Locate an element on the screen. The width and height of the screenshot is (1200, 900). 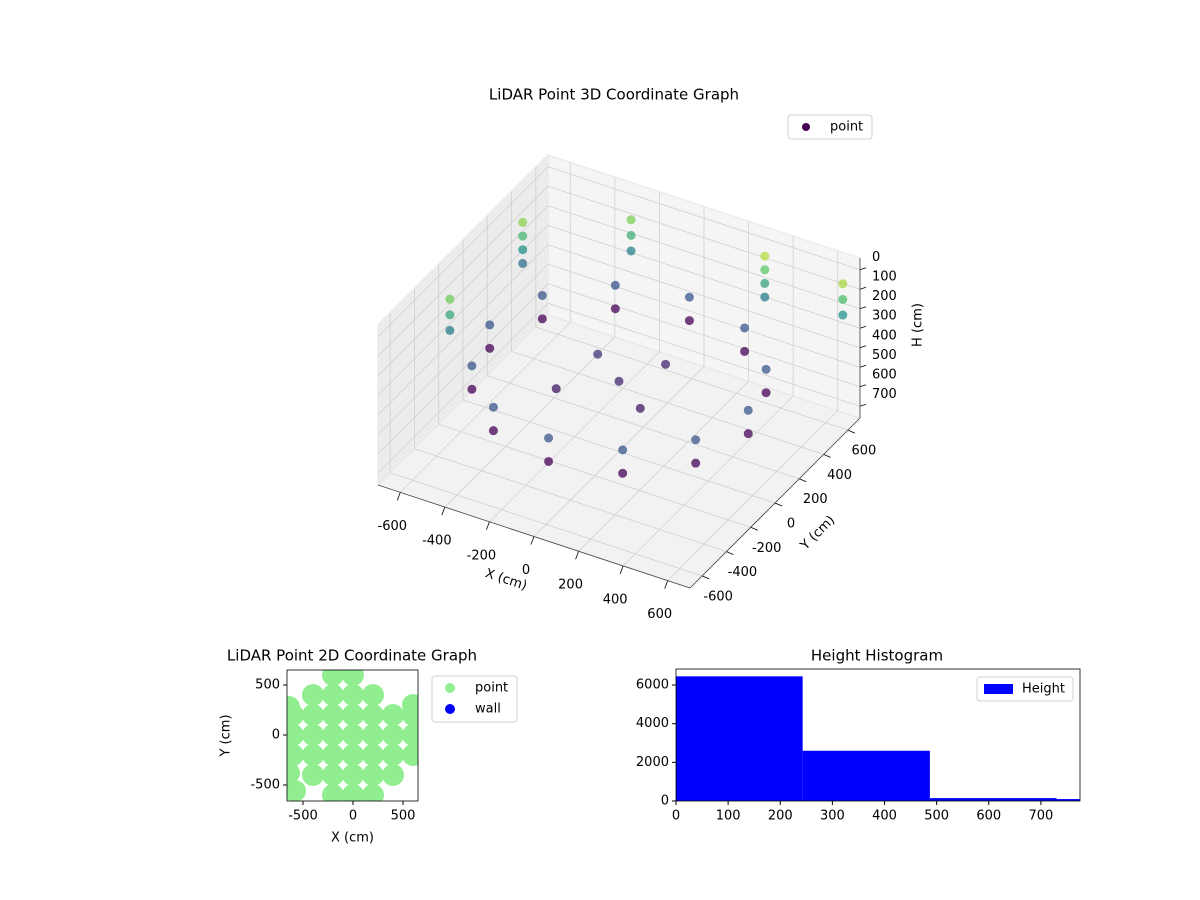
z-axis-label: H (cm) is located at coordinates (918, 325).